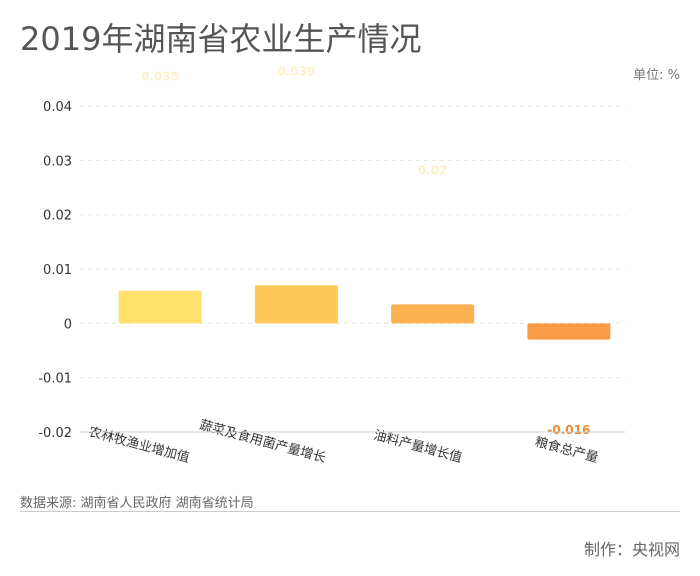 Image resolution: width=700 pixels, height=576 pixels. What do you see at coordinates (418, 446) in the screenshot?
I see `x-tick-label: 油料产量增长值` at bounding box center [418, 446].